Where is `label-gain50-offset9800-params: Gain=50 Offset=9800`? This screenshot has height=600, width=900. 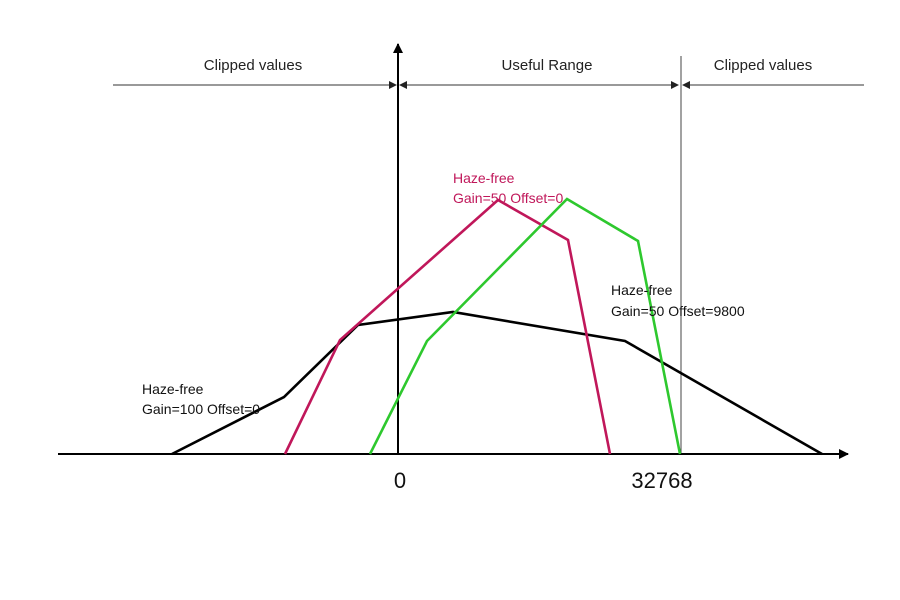
label-gain50-offset9800-params: Gain=50 Offset=9800 is located at coordinates (678, 311).